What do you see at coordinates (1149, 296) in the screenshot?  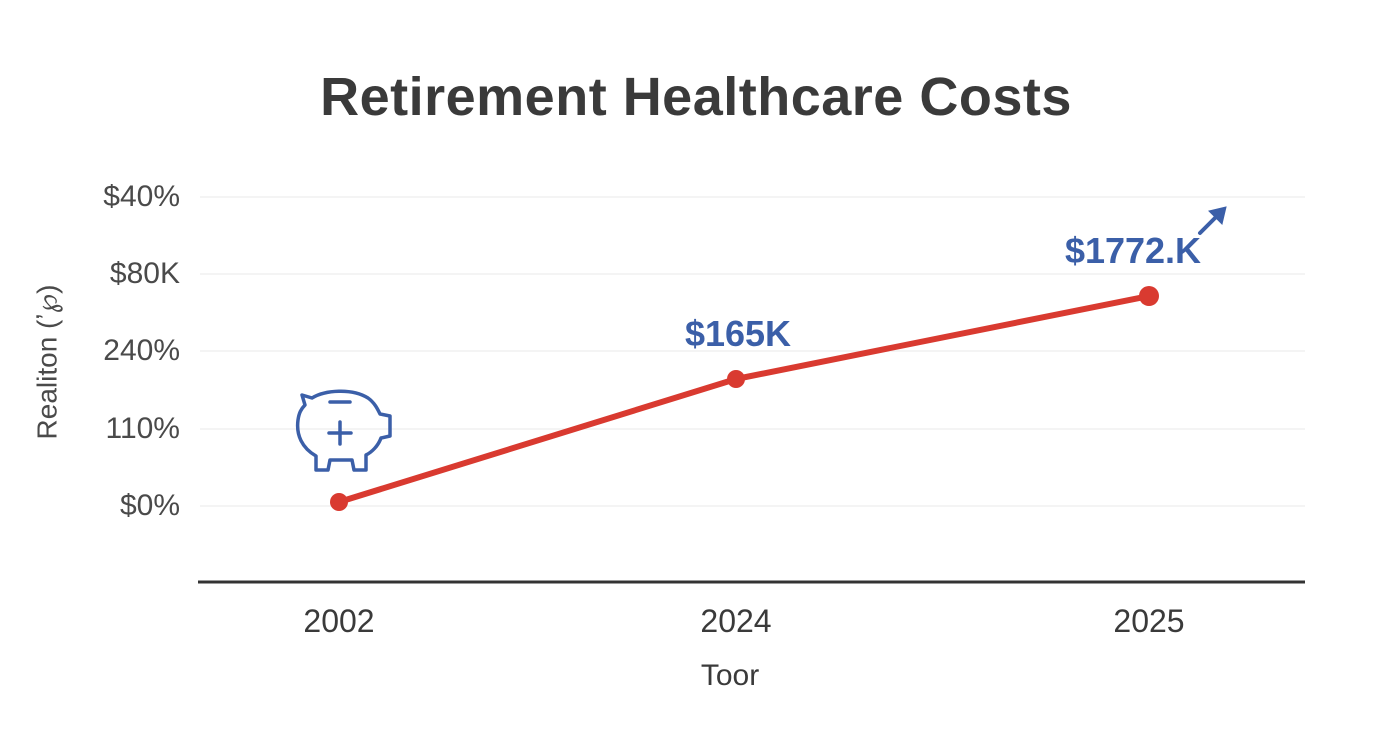 I see `data-point-2025` at bounding box center [1149, 296].